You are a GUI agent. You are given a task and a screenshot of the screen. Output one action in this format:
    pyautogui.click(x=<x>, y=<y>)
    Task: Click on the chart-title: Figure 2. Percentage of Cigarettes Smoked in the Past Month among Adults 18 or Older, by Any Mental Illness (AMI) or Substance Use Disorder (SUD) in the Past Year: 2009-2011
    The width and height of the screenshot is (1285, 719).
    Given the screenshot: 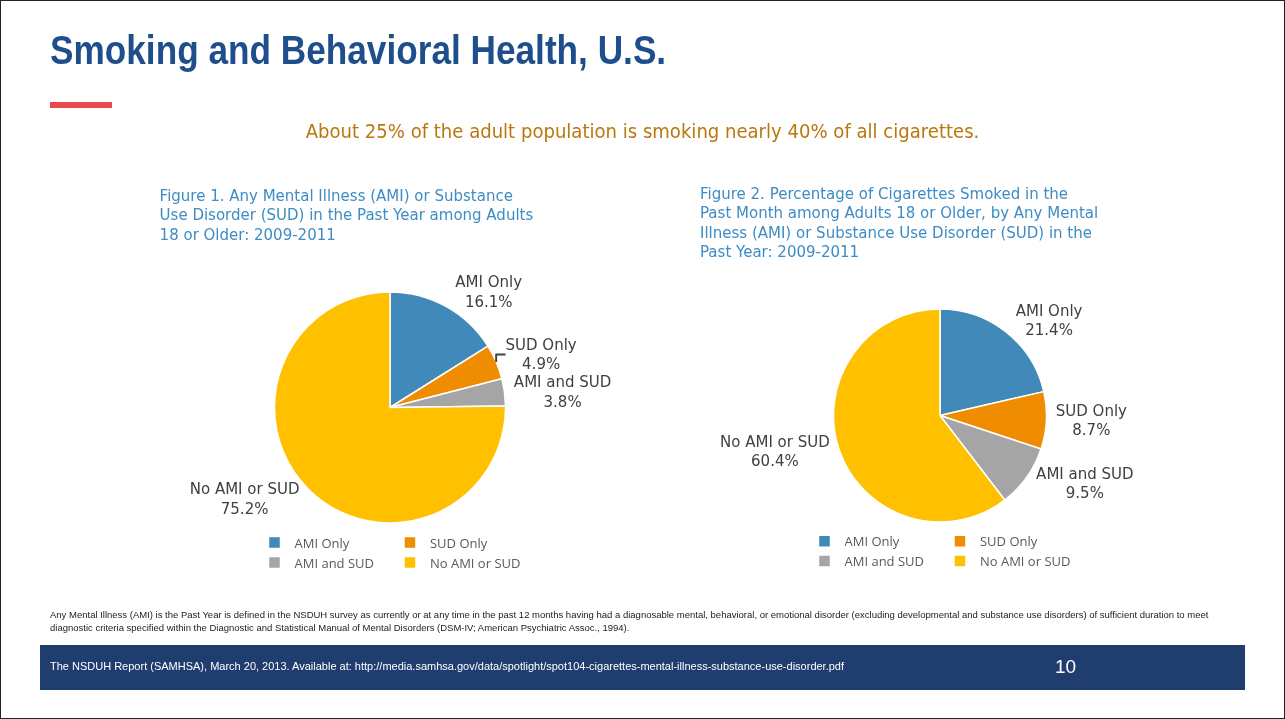 What is the action you would take?
    pyautogui.click(x=899, y=222)
    